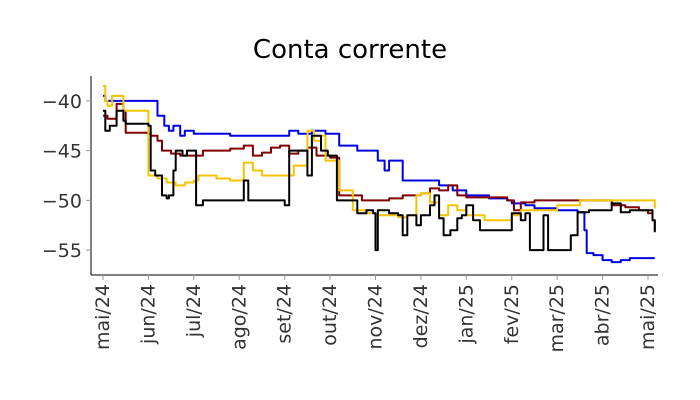 The height and width of the screenshot is (400, 700). I want to click on x-tick-label: dez/24, so click(421, 316).